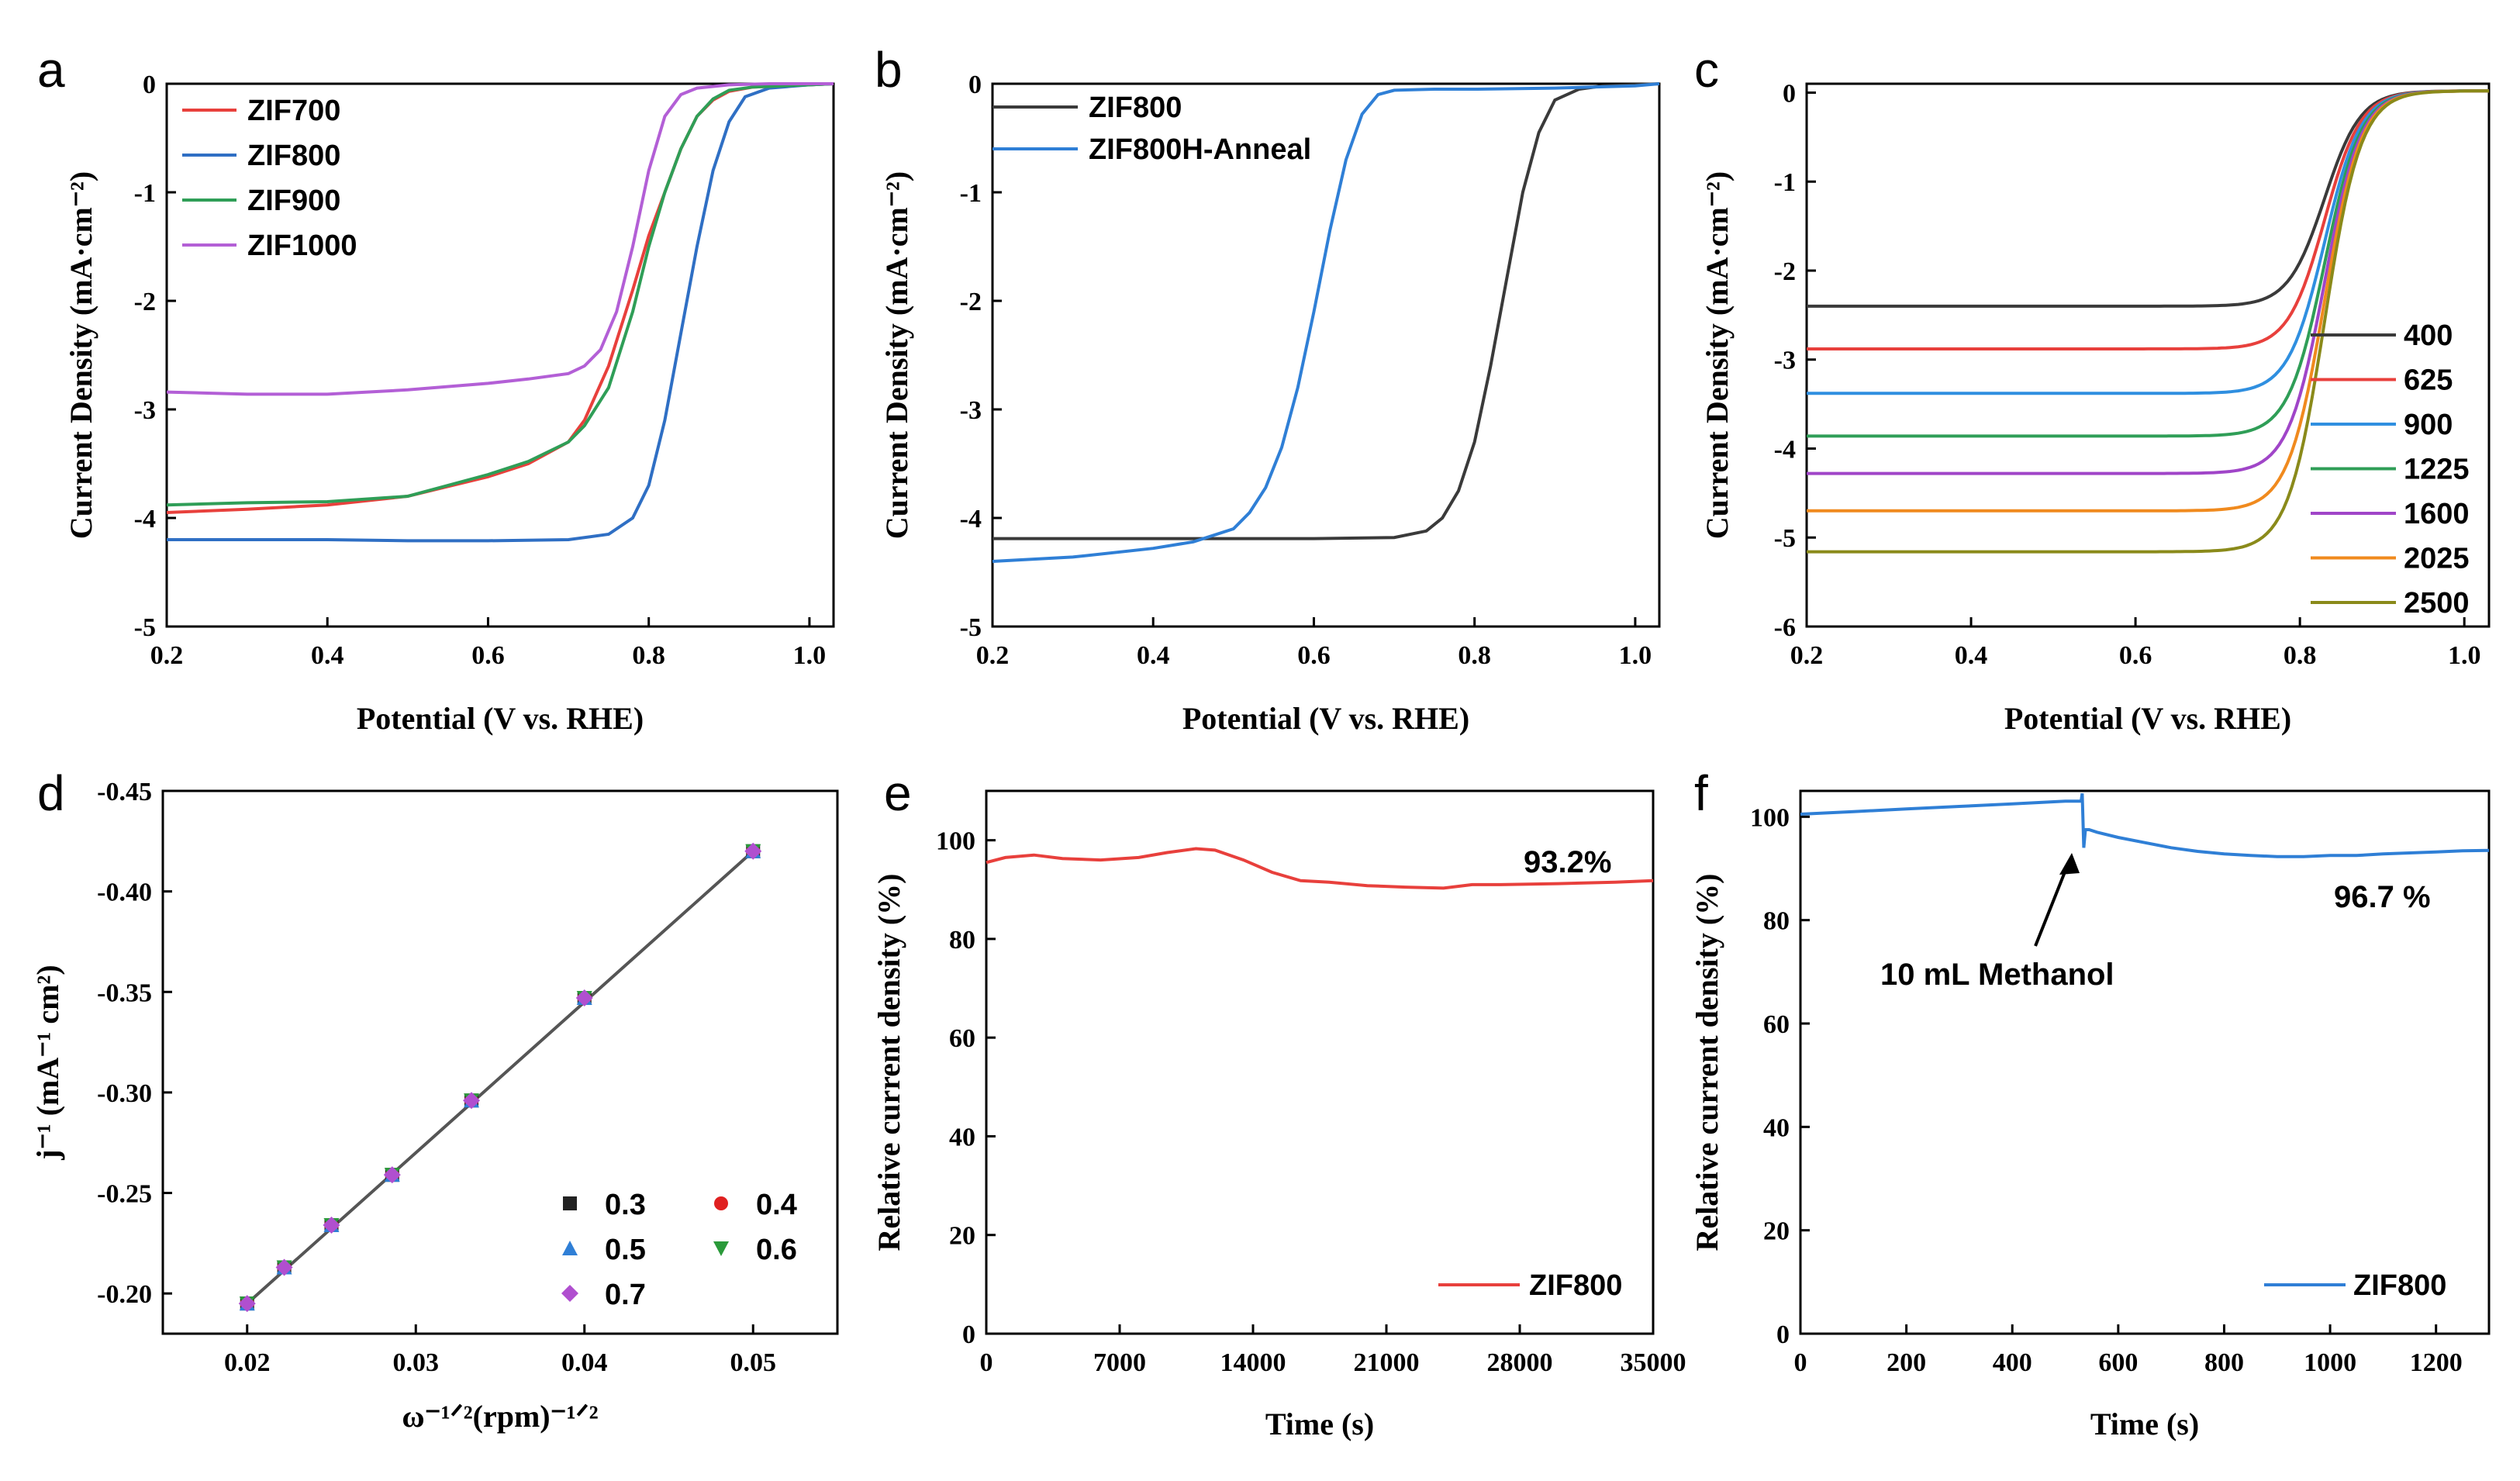  I want to click on panel-d-plot-area, so click(500, 1077).